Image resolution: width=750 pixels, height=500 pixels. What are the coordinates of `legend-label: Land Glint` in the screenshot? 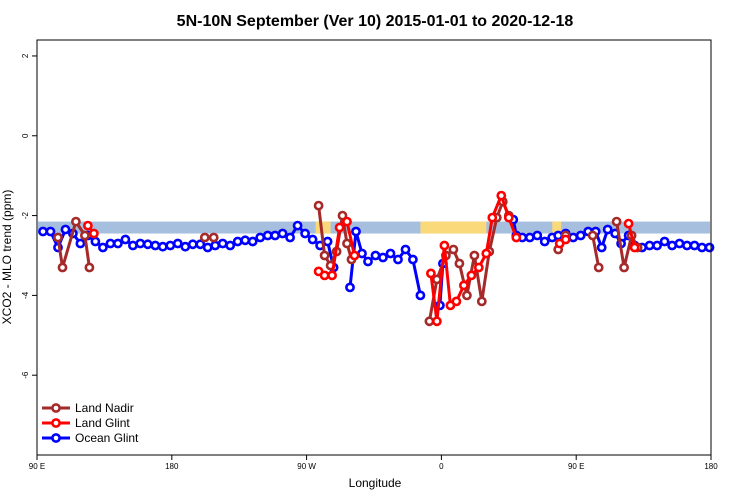 It's located at (102, 423).